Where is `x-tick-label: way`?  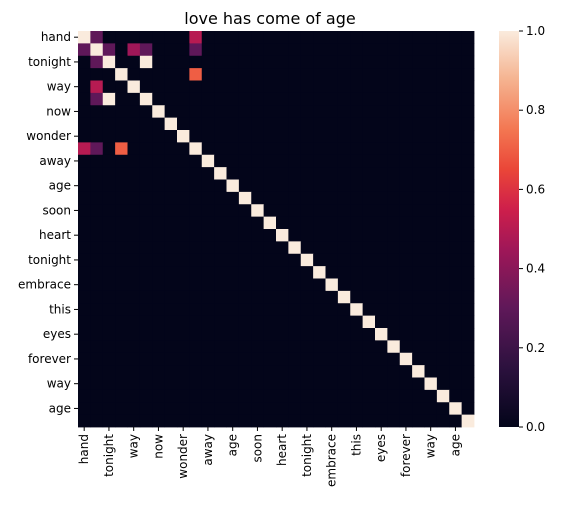 x-tick-label: way is located at coordinates (431, 446).